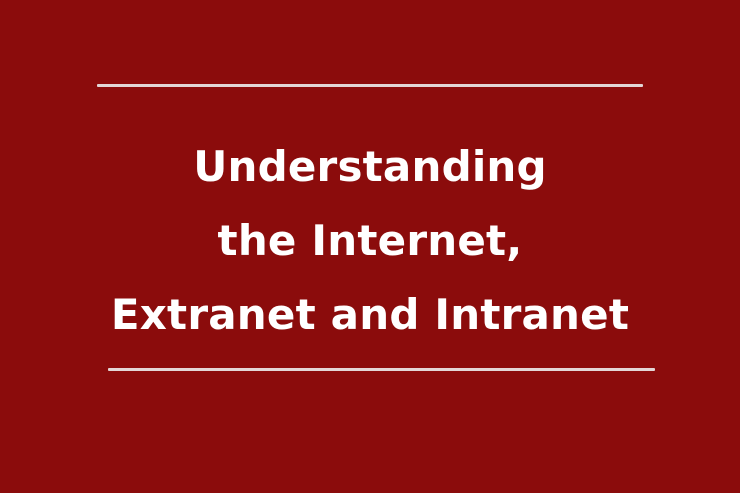 This screenshot has height=493, width=740. Describe the element at coordinates (381, 369) in the screenshot. I see `bottom-divider` at that location.